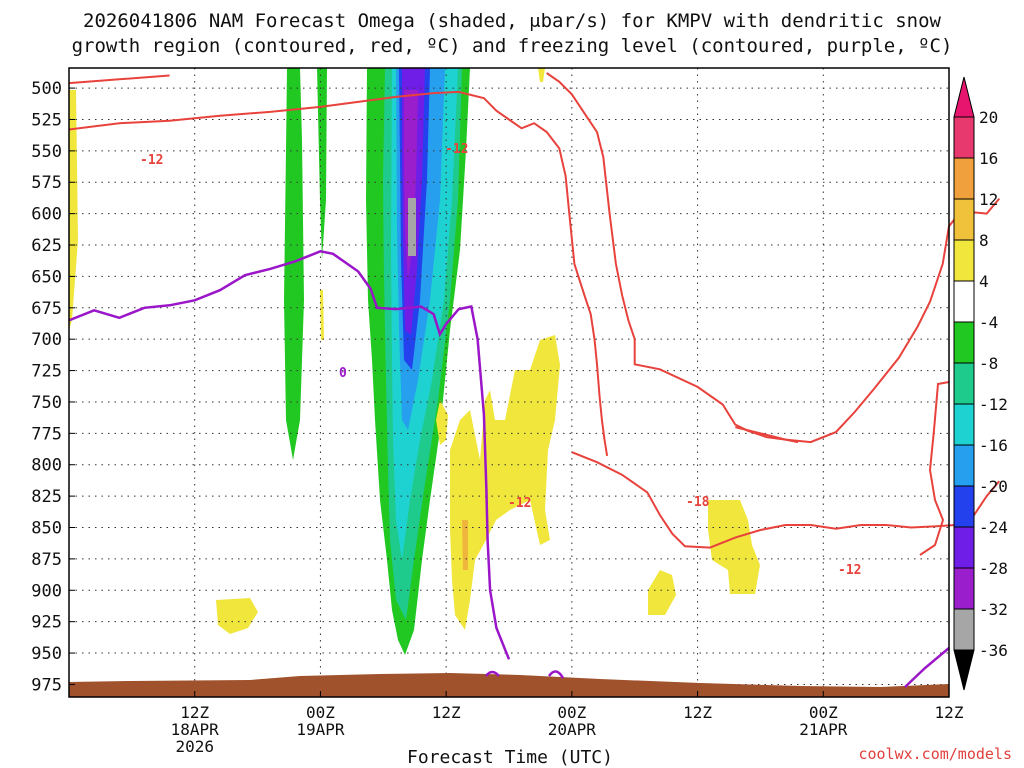  Describe the element at coordinates (46, 309) in the screenshot. I see `y-tick-label-675: 675` at that location.